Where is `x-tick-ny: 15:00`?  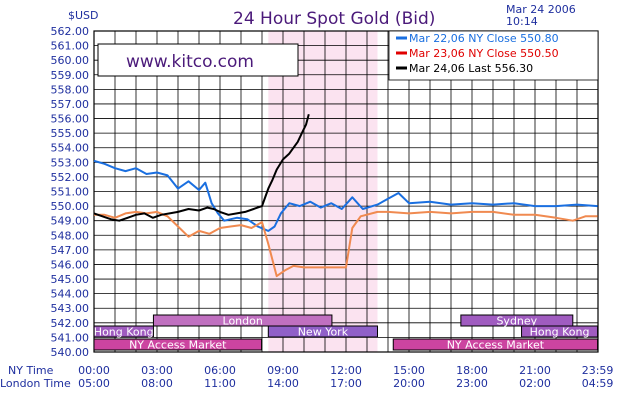
x-tick-ny: 15:00 is located at coordinates (409, 370).